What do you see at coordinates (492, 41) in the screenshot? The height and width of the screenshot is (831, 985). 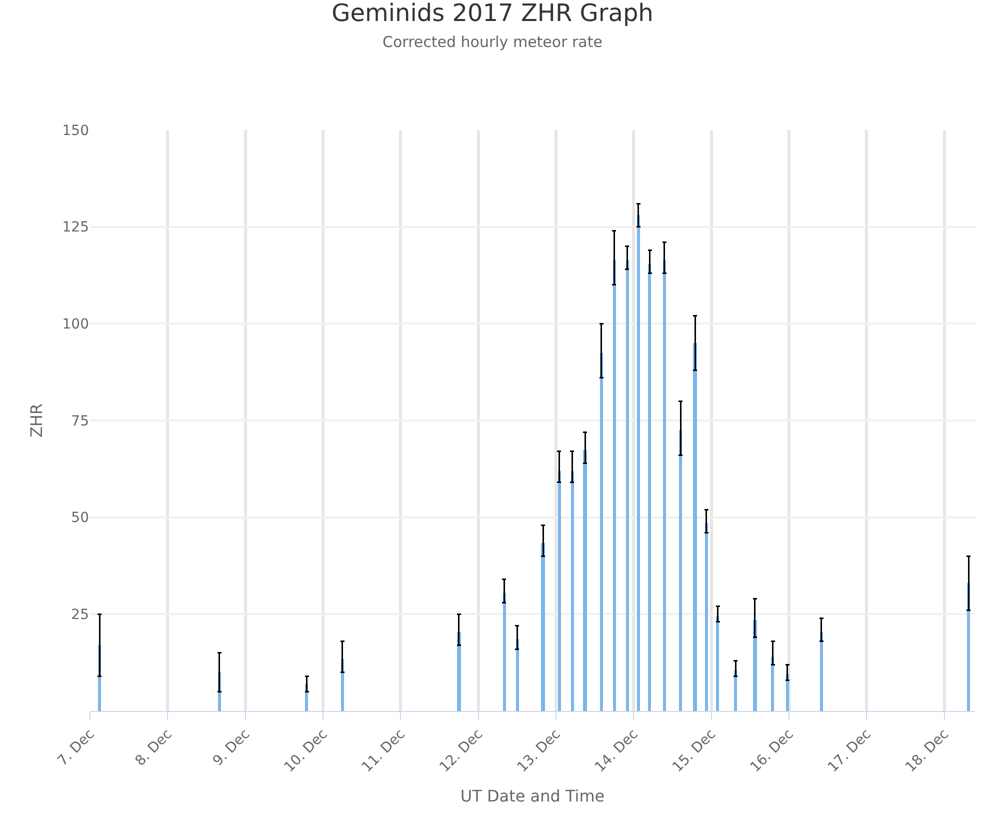 I see `chart-subtitle: Corrected hourly meteor rate` at bounding box center [492, 41].